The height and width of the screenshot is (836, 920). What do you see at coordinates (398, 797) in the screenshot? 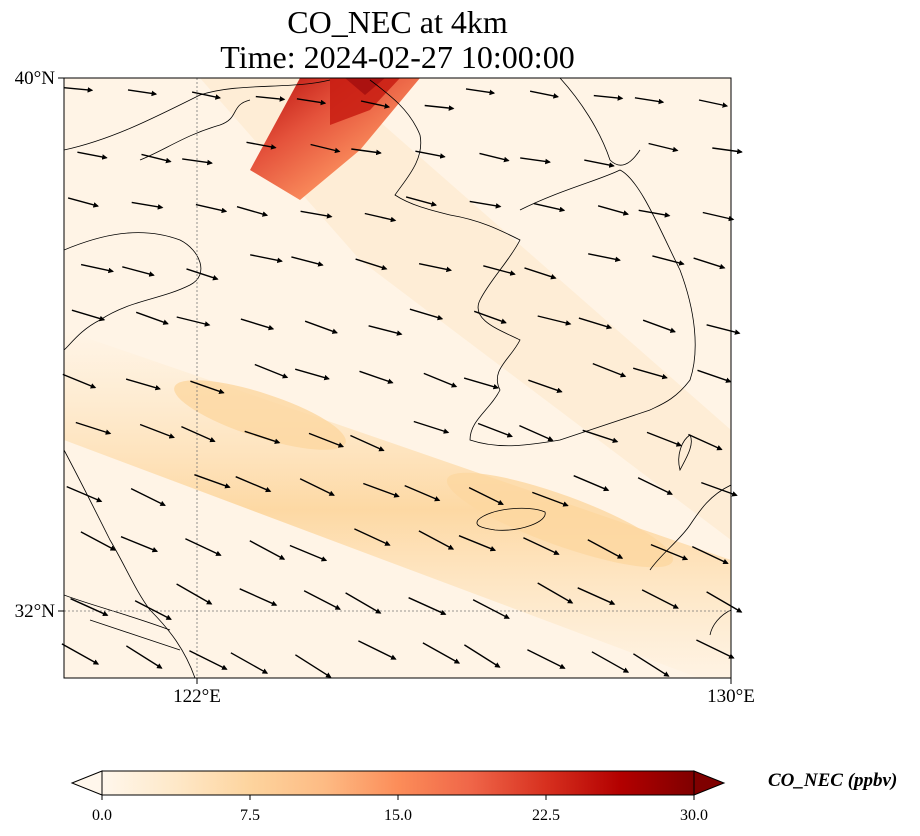
I see `colorbar: 0.0 7.5 15.0 22.5 30.0` at bounding box center [398, 797].